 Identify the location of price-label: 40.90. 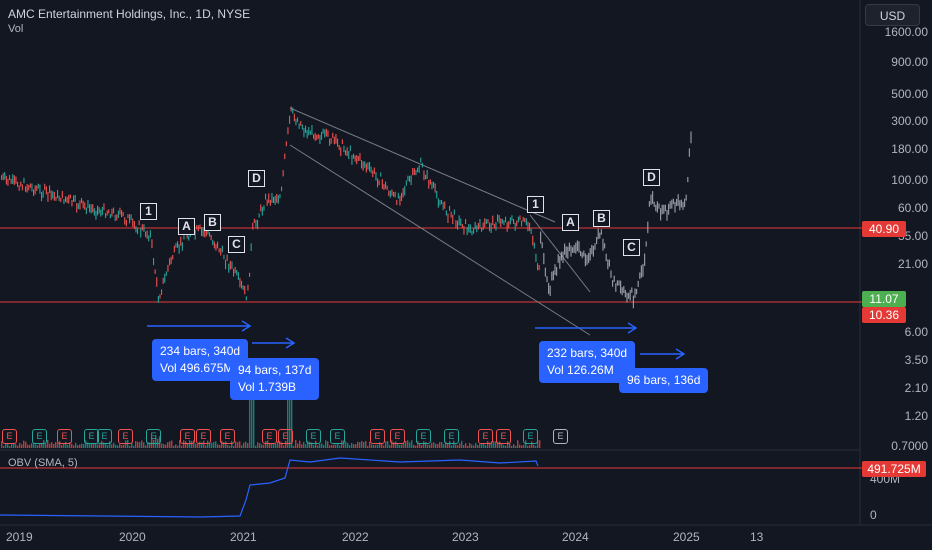
(884, 229).